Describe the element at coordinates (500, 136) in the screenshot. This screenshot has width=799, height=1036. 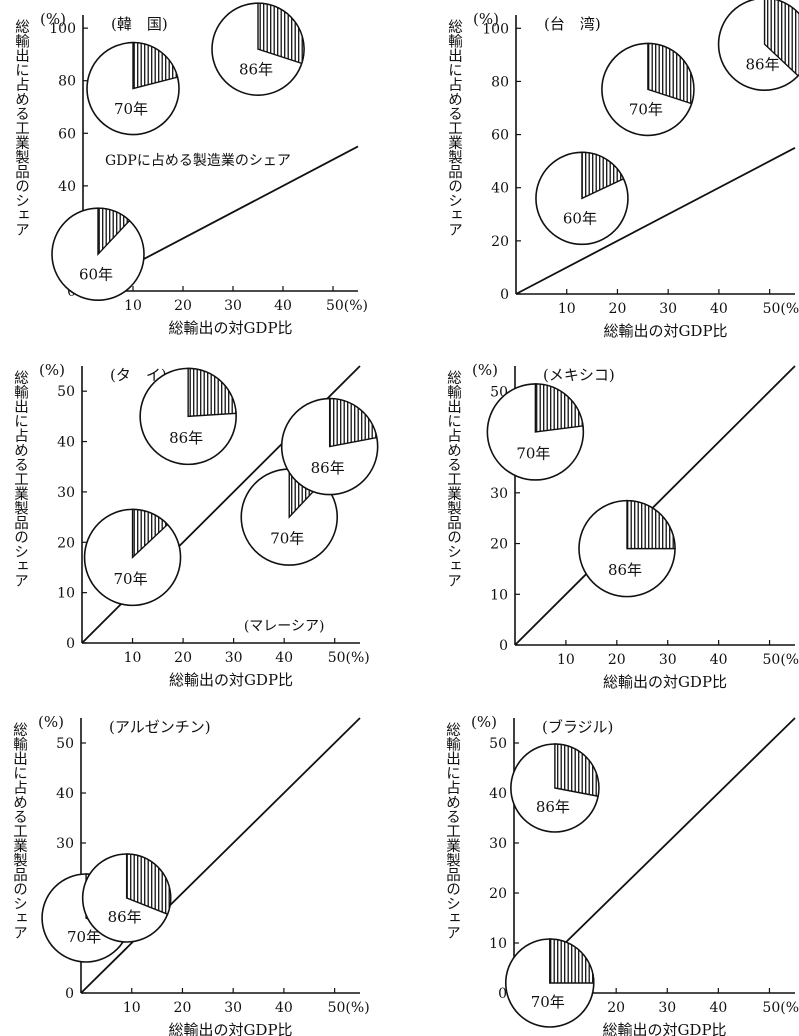
I see `y-tick-label: 60` at that location.